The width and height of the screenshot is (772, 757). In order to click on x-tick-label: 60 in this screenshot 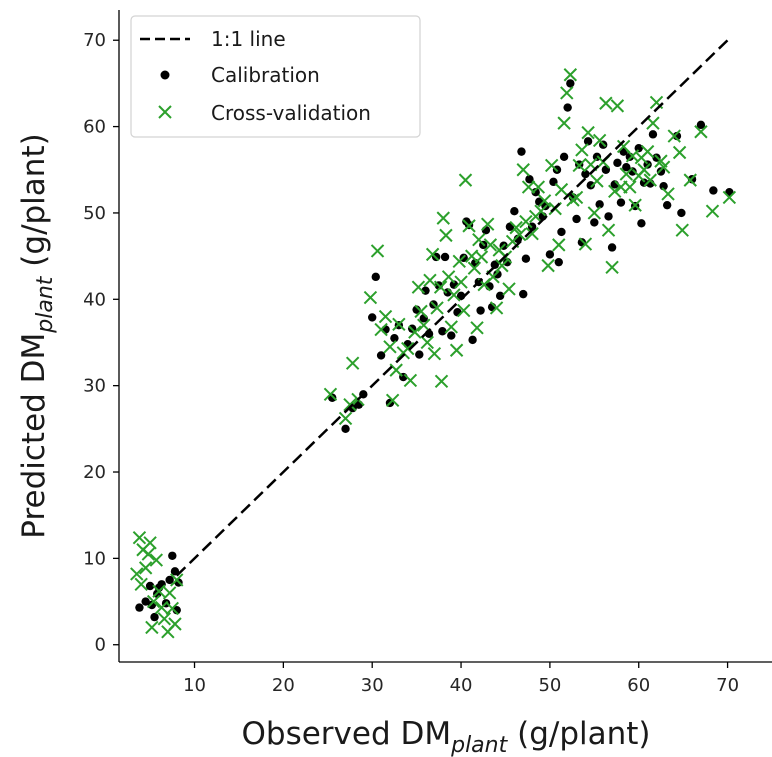, I will do `click(638, 685)`.